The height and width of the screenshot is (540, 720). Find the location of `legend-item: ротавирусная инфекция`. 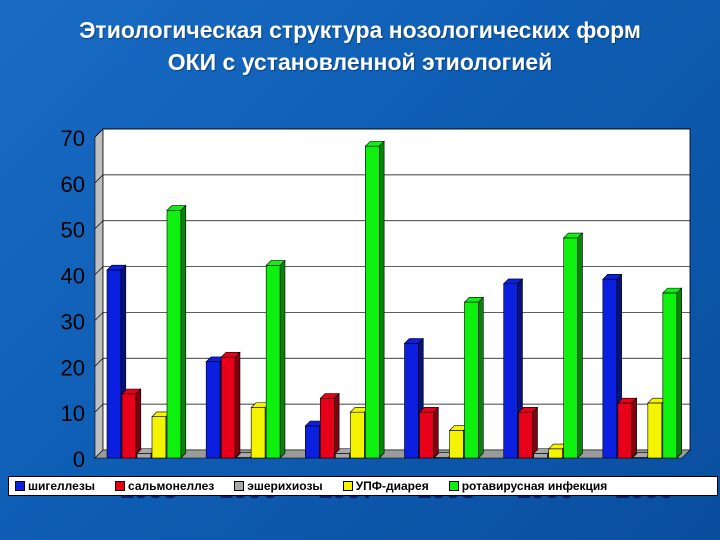

legend-item: ротавирусная инфекция is located at coordinates (525, 486).